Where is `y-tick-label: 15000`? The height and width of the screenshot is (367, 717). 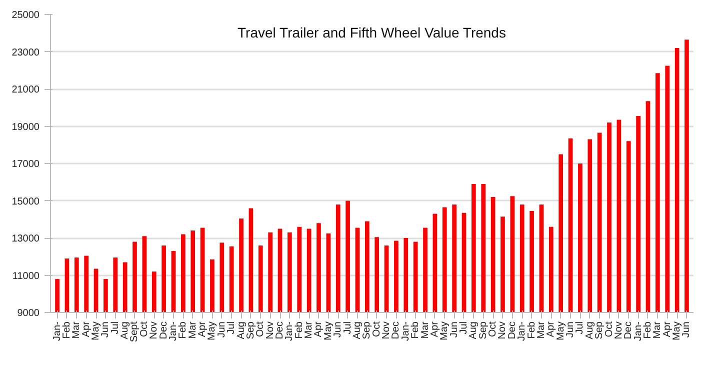 y-tick-label: 15000 is located at coordinates (26, 202).